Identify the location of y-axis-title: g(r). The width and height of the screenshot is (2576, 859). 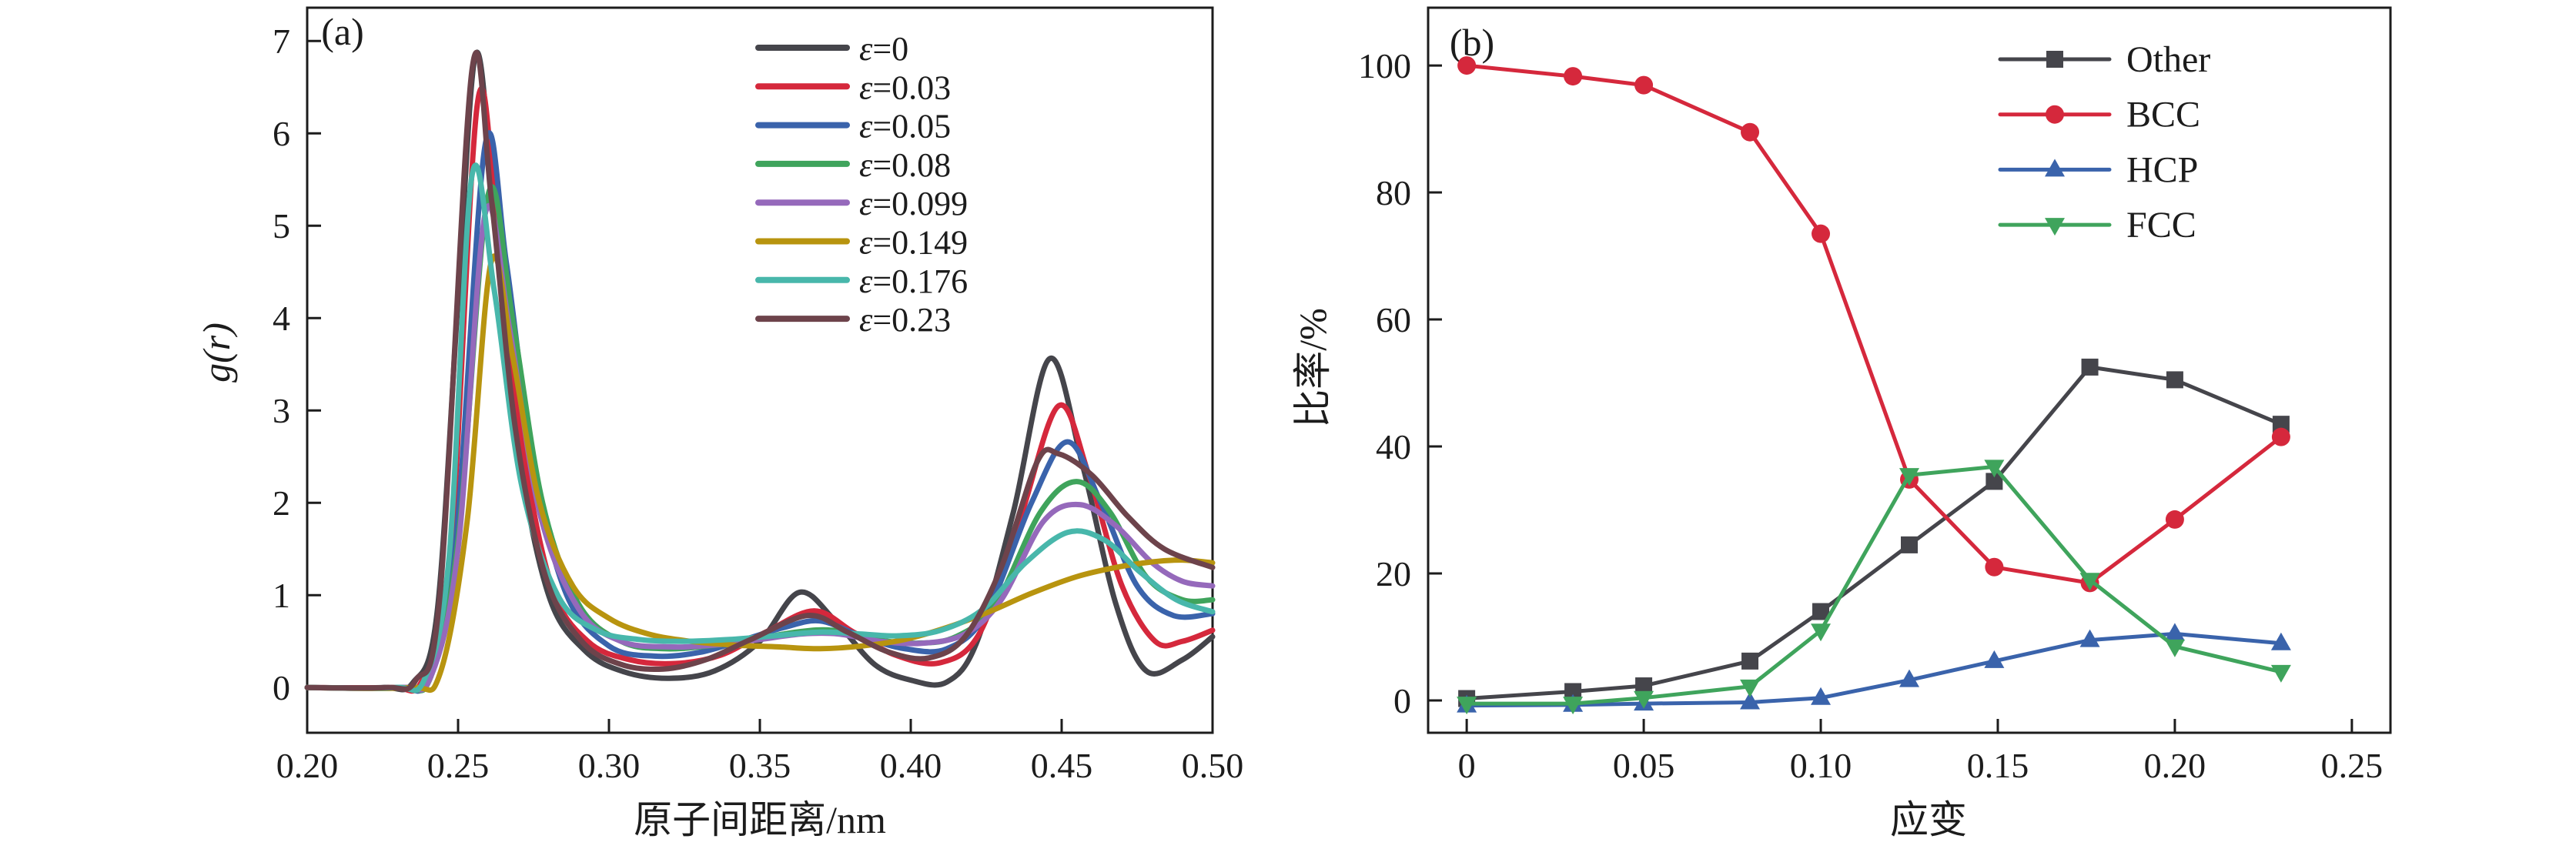
(217, 353).